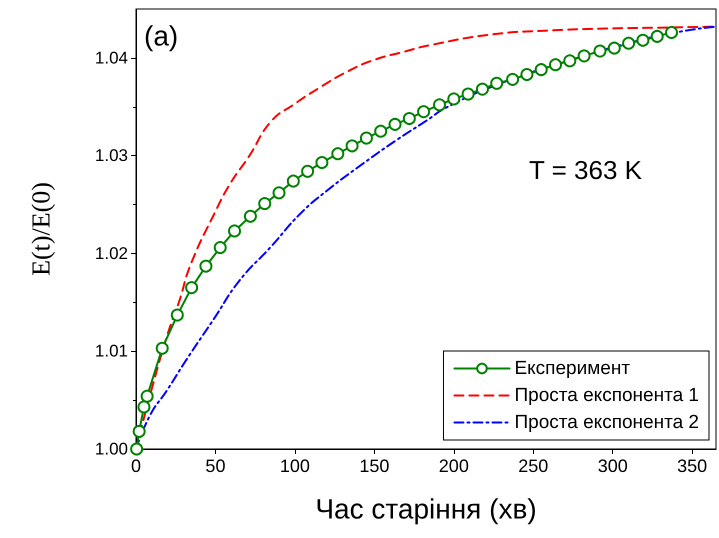  I want to click on y-tick-label: 1.01, so click(111, 351).